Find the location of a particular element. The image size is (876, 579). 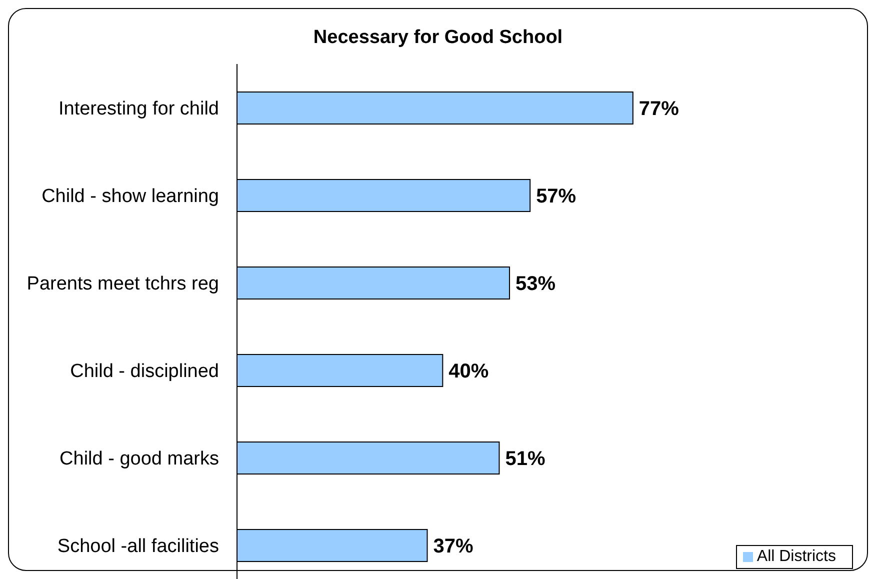

data-label: 77% is located at coordinates (659, 109).